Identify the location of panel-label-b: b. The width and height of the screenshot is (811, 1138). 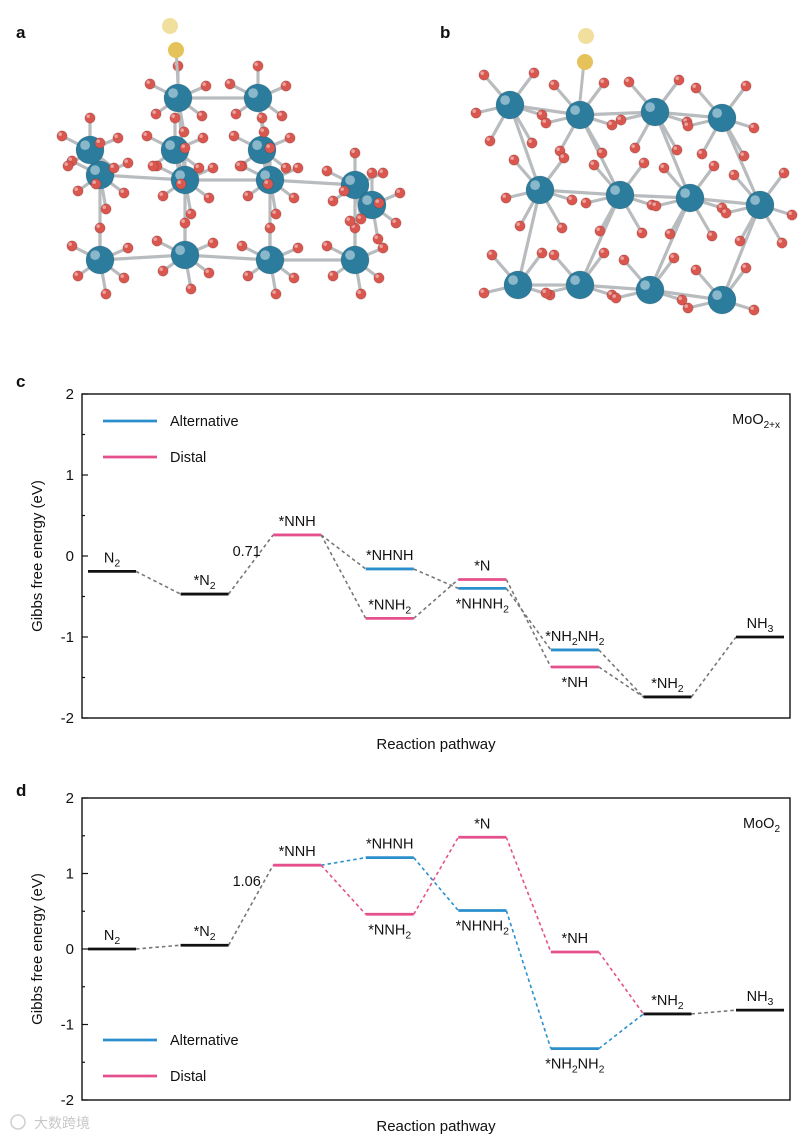
(445, 32).